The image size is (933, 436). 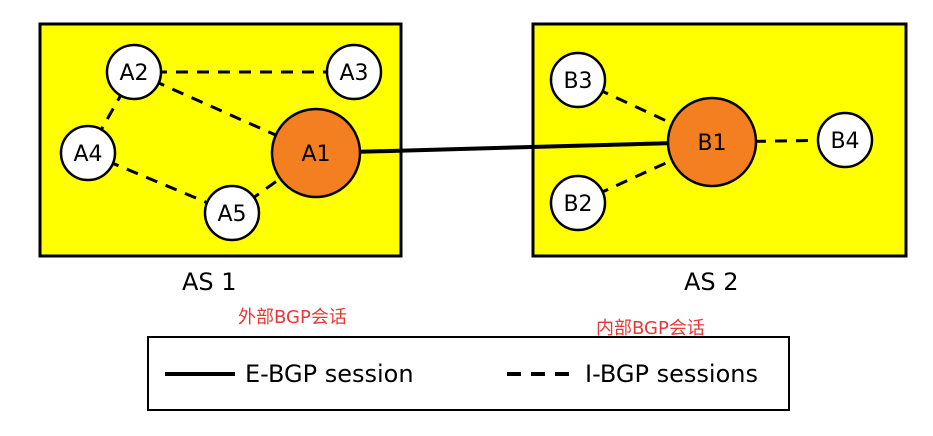 I want to click on router-label: B1, so click(x=711, y=143).